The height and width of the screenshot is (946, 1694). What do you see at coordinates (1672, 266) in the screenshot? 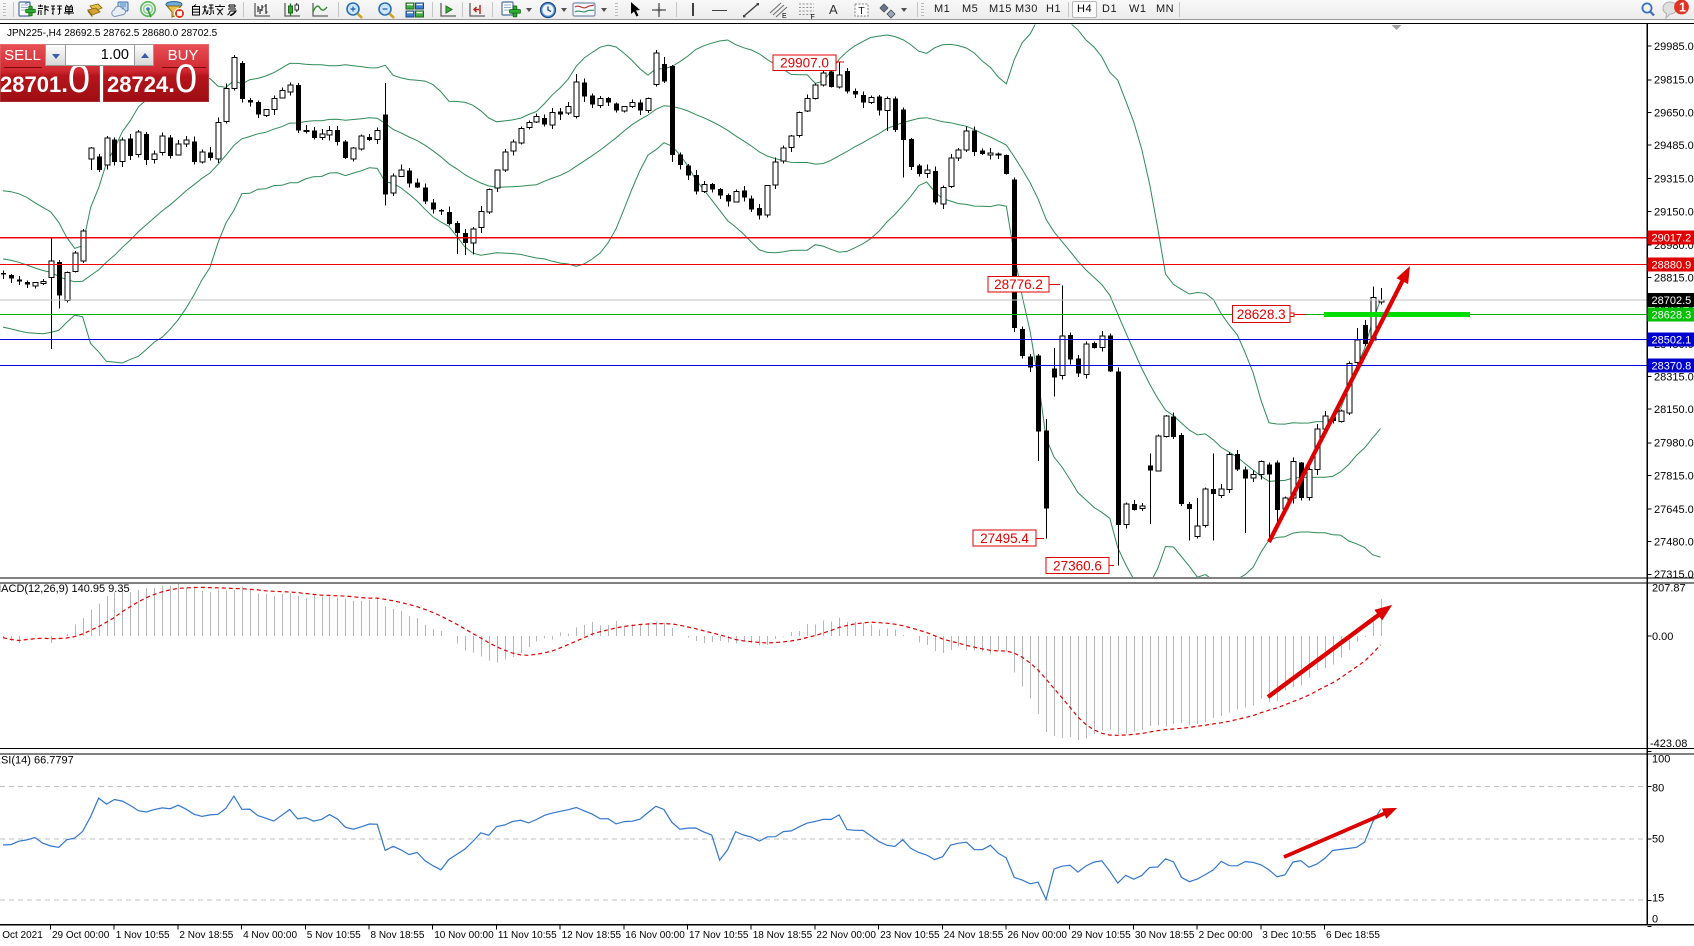
I see `svg-text: 28880.9` at bounding box center [1672, 266].